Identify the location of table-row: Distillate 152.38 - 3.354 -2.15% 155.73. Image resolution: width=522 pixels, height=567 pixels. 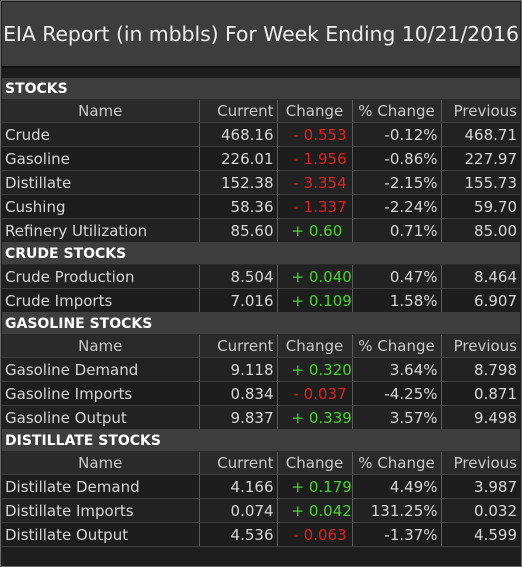
(261, 182).